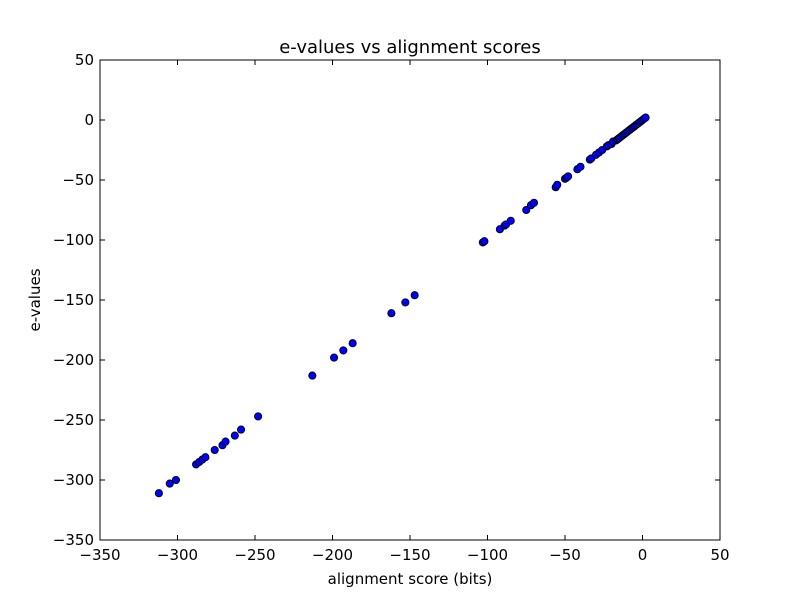 The height and width of the screenshot is (600, 800). What do you see at coordinates (73, 540) in the screenshot?
I see `y-tick-label: −350` at bounding box center [73, 540].